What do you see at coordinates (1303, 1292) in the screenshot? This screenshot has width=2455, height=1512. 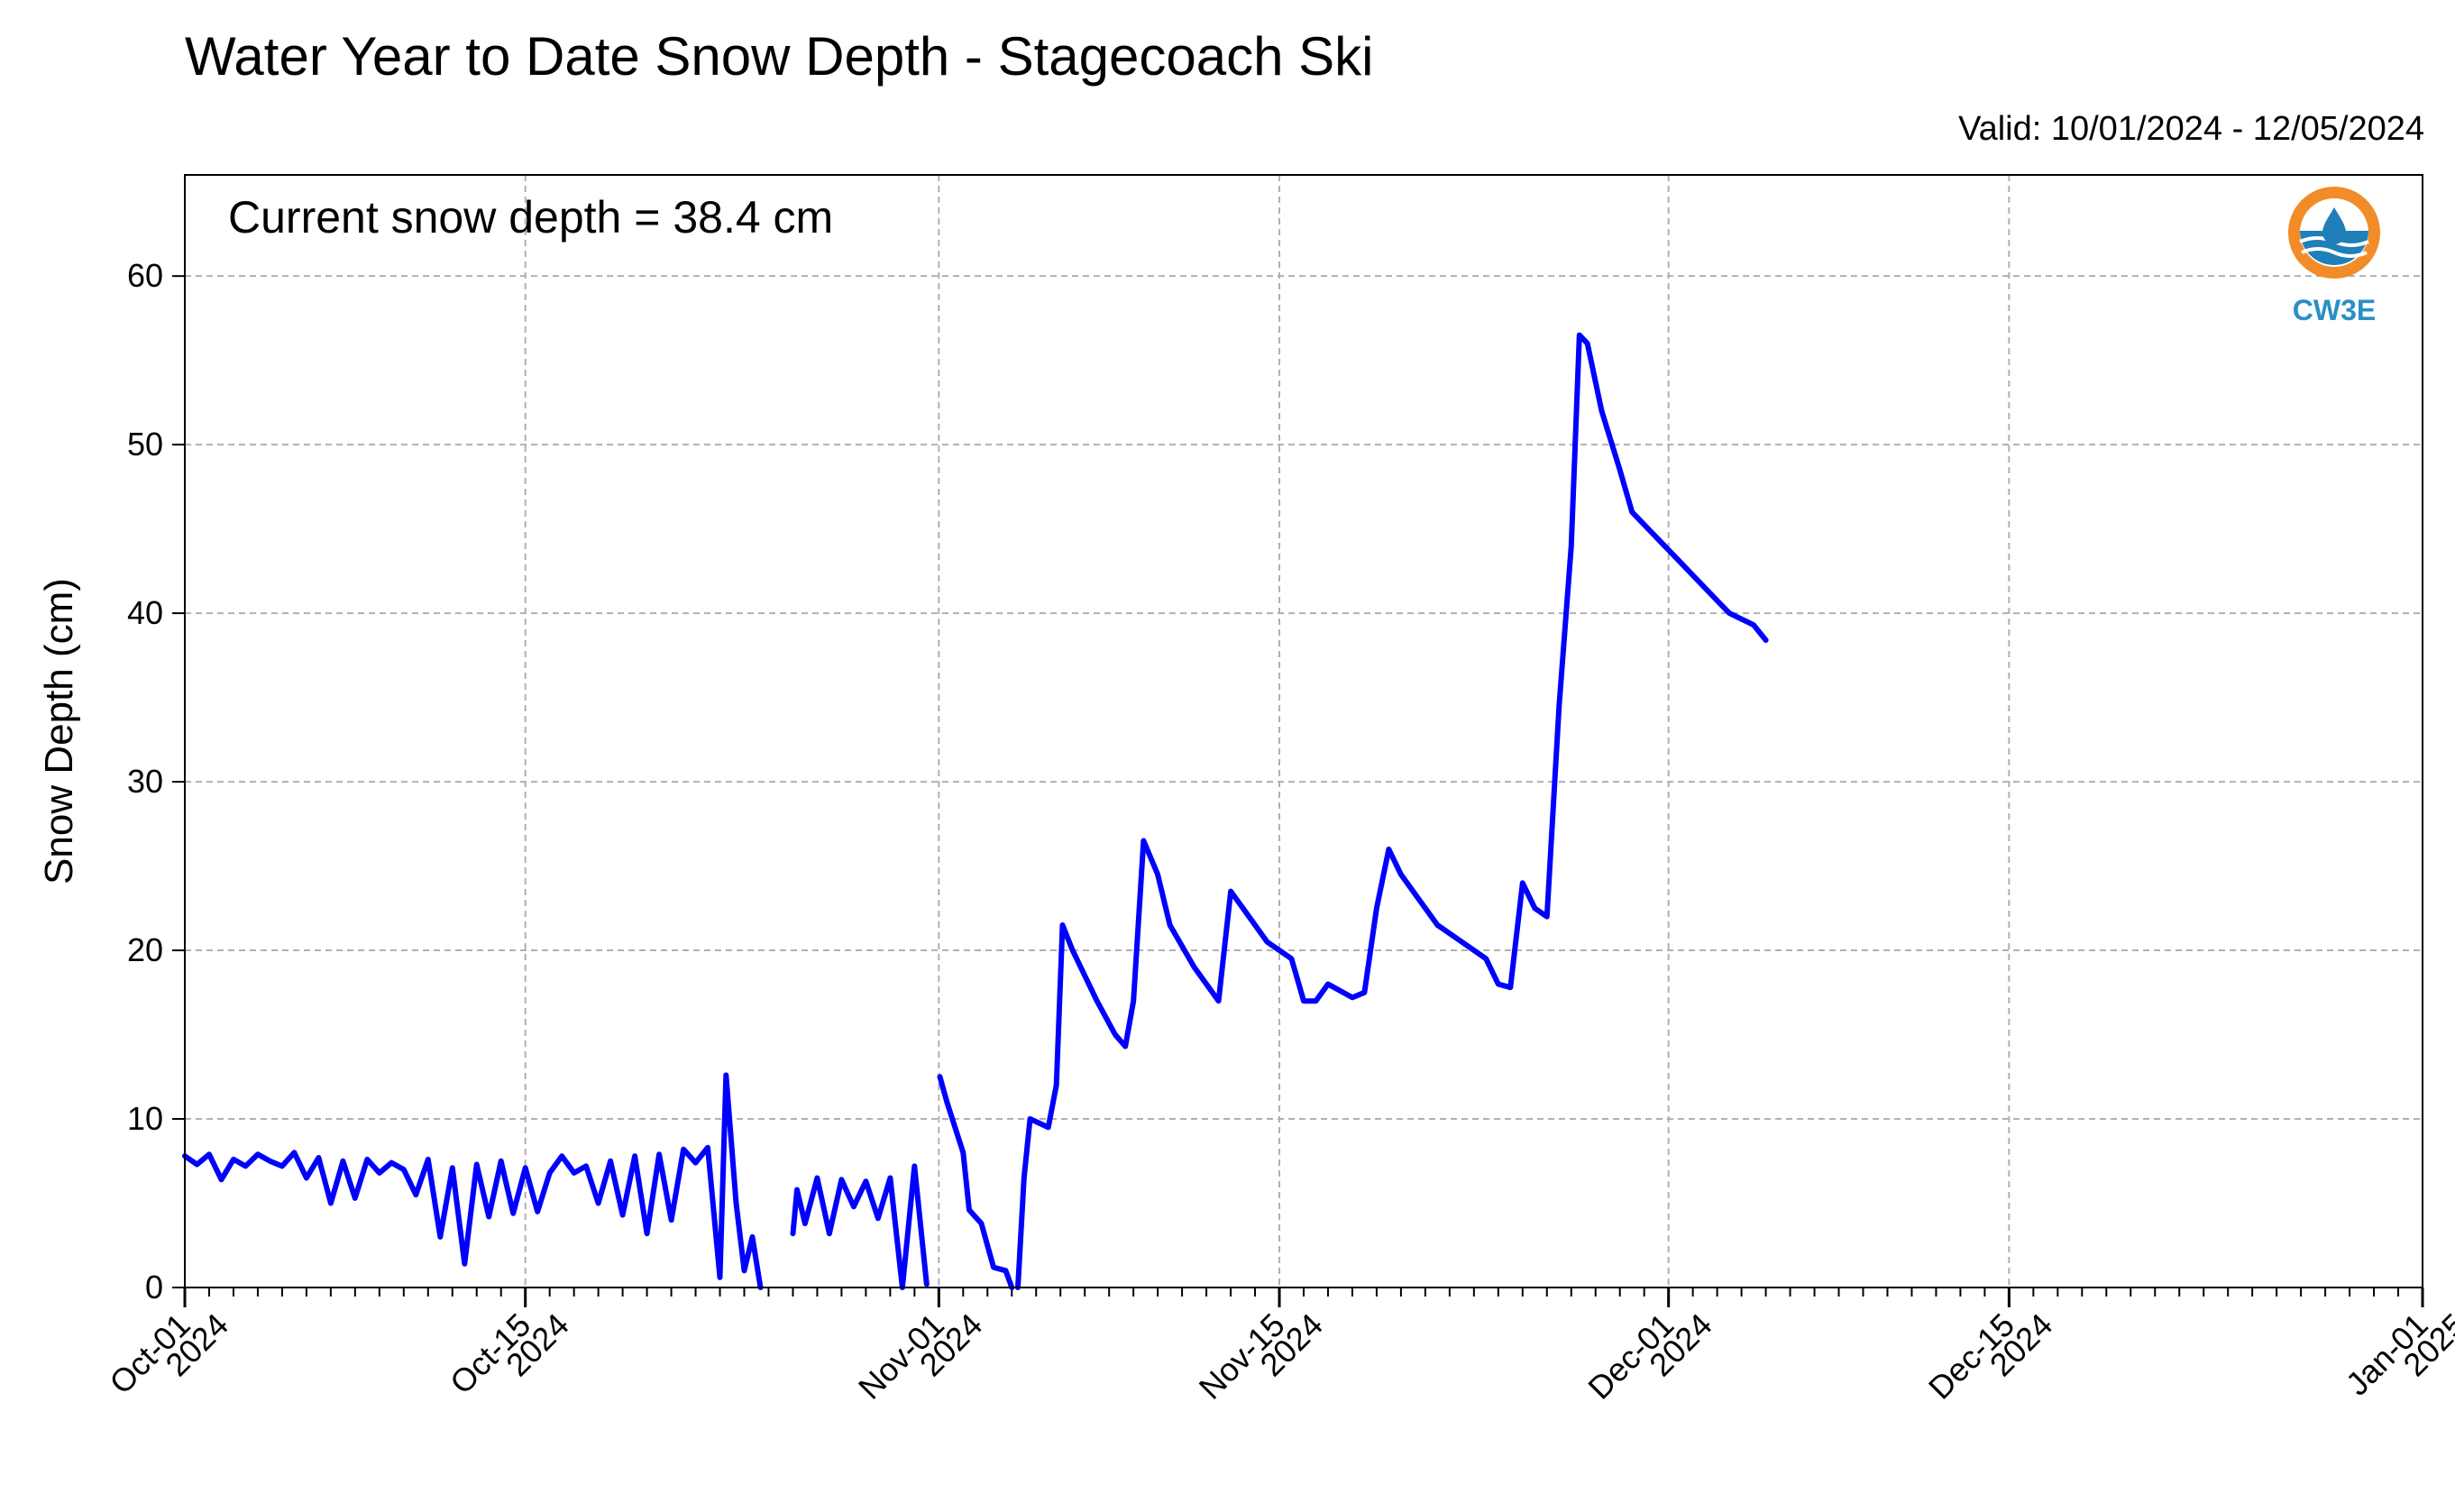 I see `minor-ticks` at bounding box center [1303, 1292].